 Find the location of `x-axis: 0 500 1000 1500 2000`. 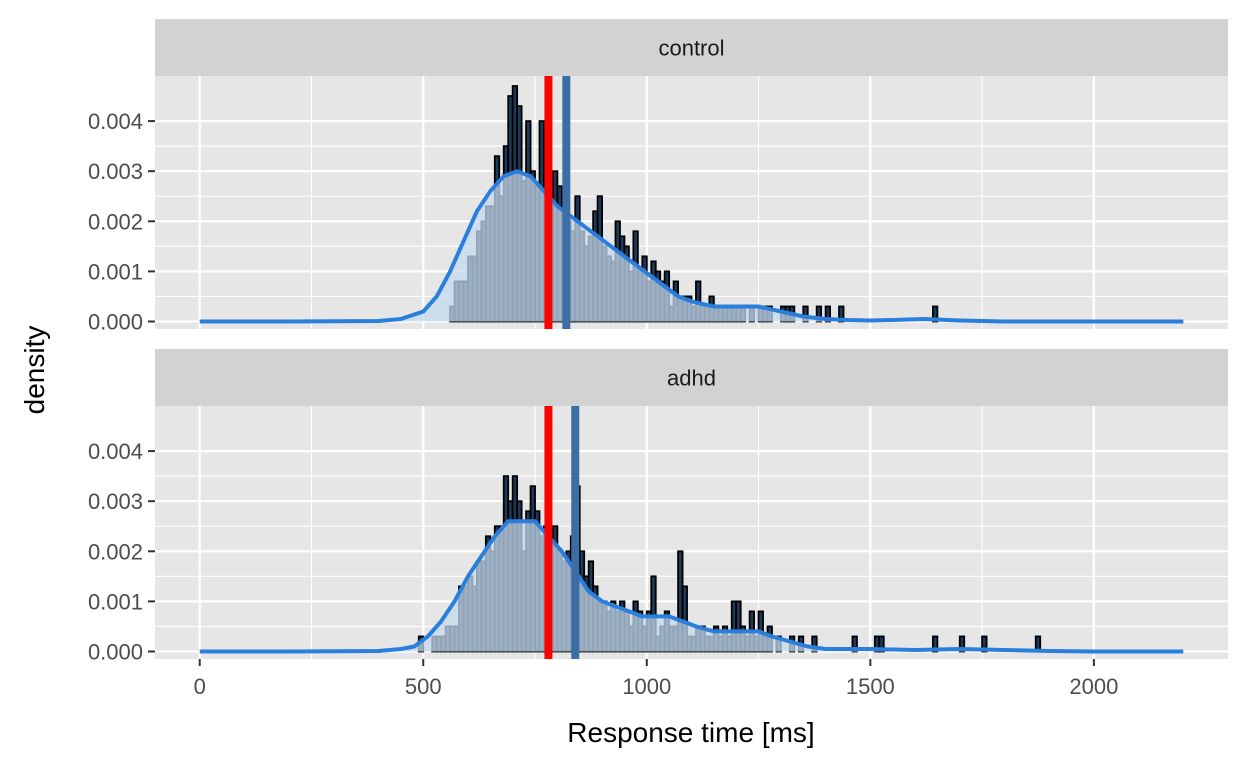

x-axis: 0 500 1000 1500 2000 is located at coordinates (656, 679).